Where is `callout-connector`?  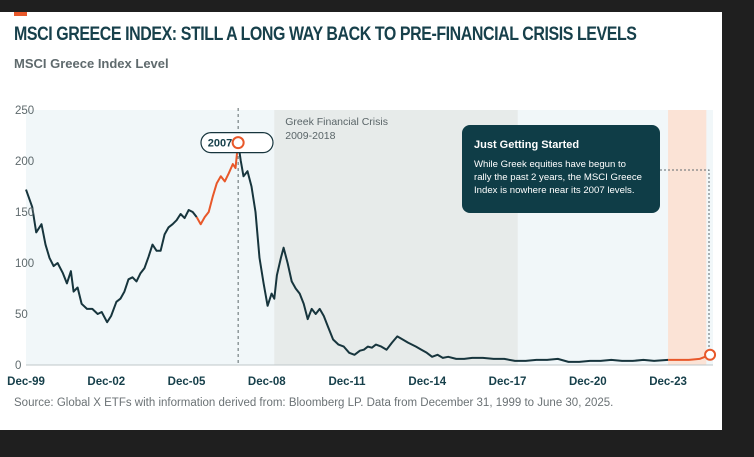
callout-connector is located at coordinates (685, 259).